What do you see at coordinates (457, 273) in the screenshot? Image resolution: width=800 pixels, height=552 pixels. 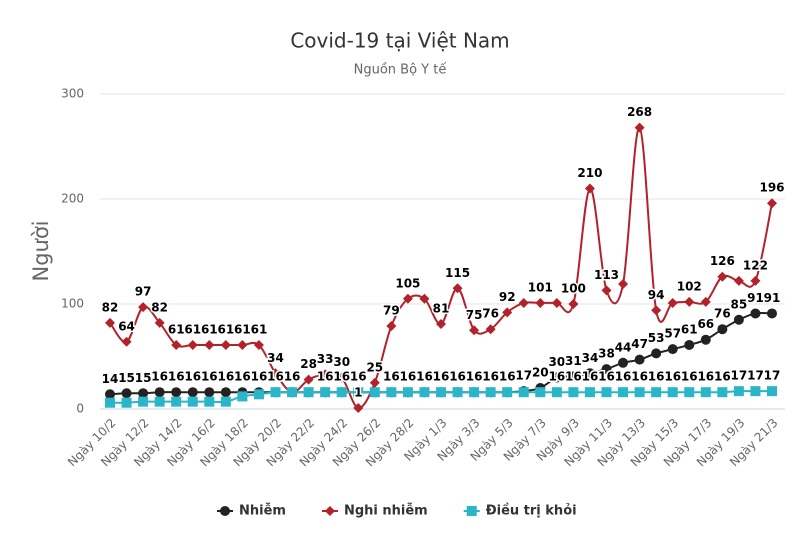 I see `data-label: 115` at bounding box center [457, 273].